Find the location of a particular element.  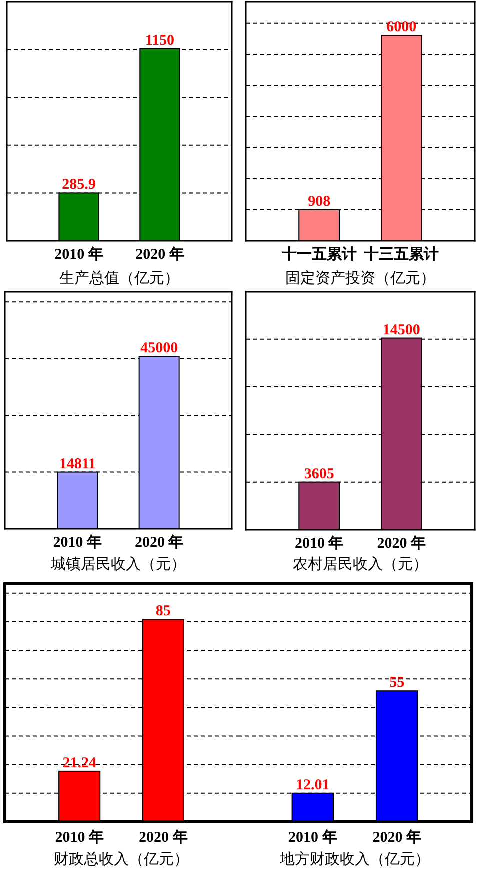

data-label: 285.9 is located at coordinates (79, 185).